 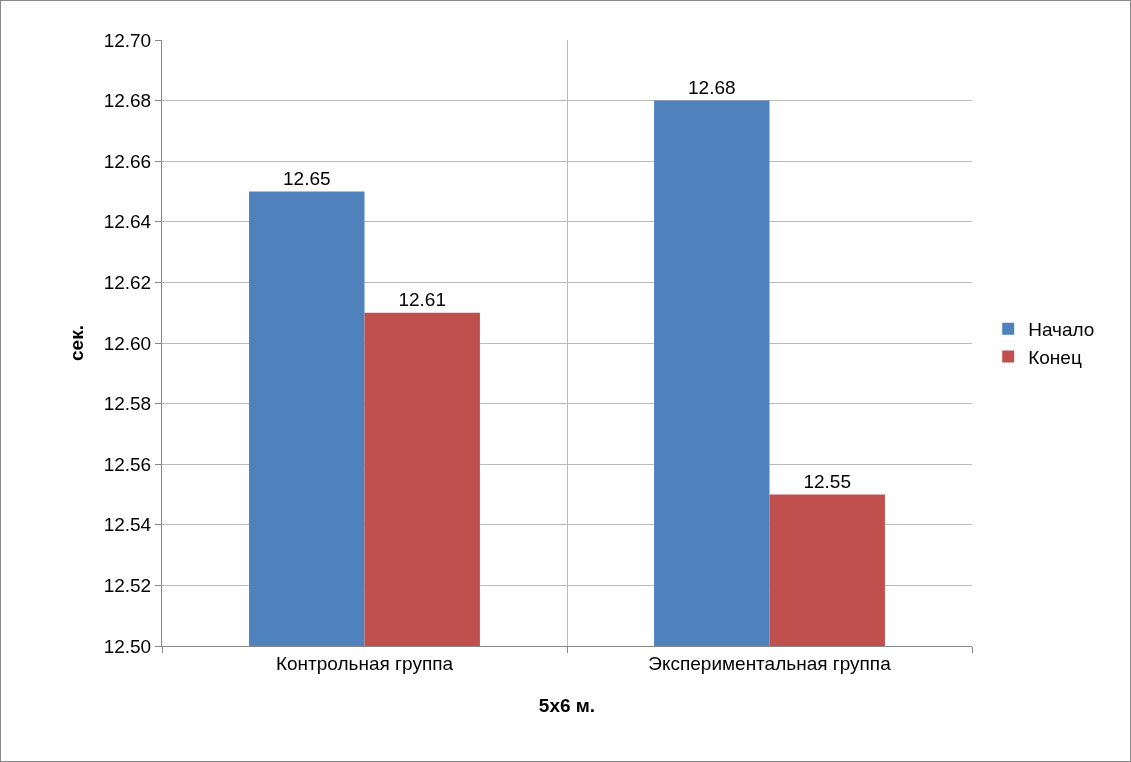 What do you see at coordinates (827, 481) in the screenshot?
I see `data-label: 12.55` at bounding box center [827, 481].